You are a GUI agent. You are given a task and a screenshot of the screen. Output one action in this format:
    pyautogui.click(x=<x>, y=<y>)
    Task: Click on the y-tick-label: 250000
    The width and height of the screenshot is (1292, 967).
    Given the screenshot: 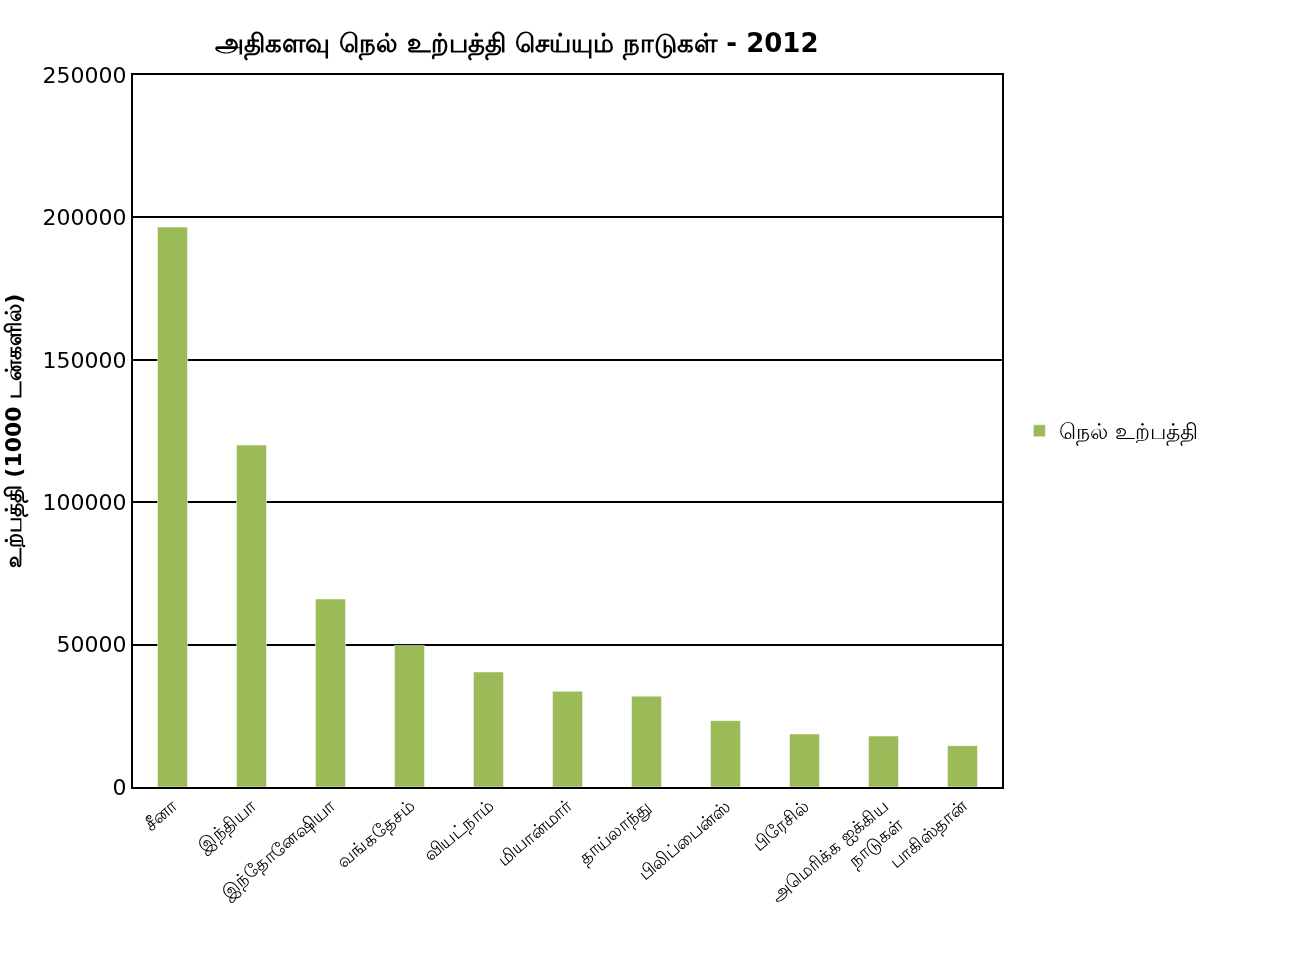 What is the action you would take?
    pyautogui.click(x=84, y=75)
    